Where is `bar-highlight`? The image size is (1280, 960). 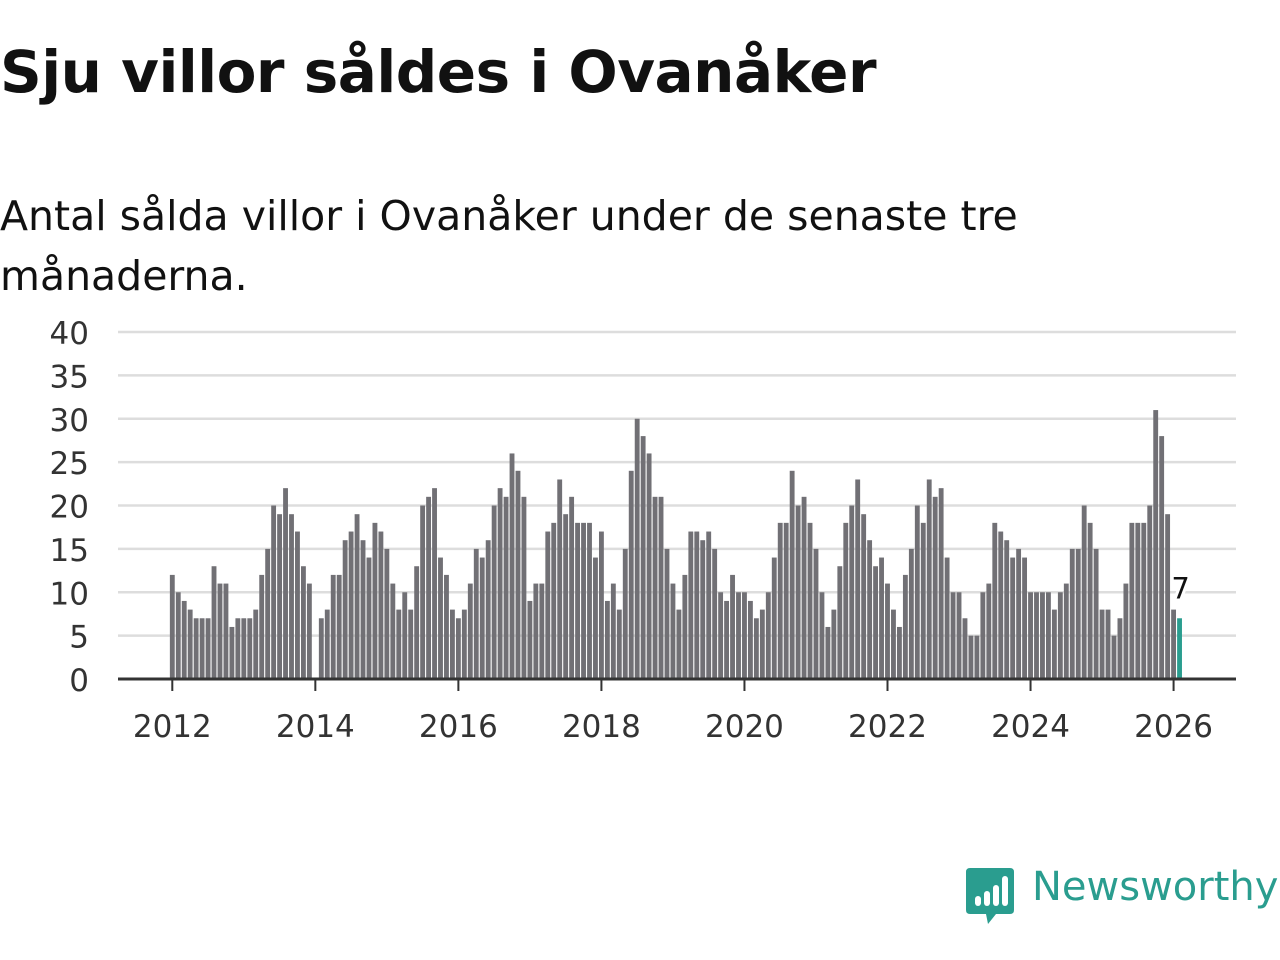 bar-highlight is located at coordinates (1179, 648).